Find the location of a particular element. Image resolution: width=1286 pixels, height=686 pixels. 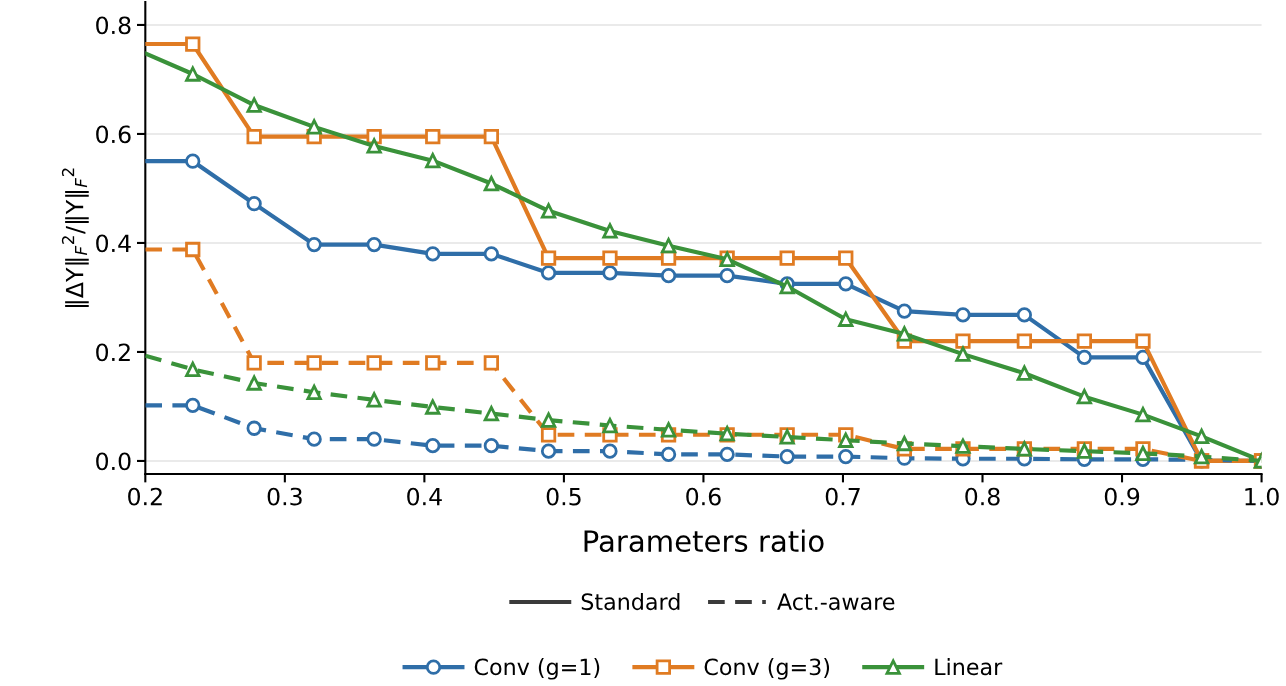

y-tick-label: 0.0 is located at coordinates (113, 461).